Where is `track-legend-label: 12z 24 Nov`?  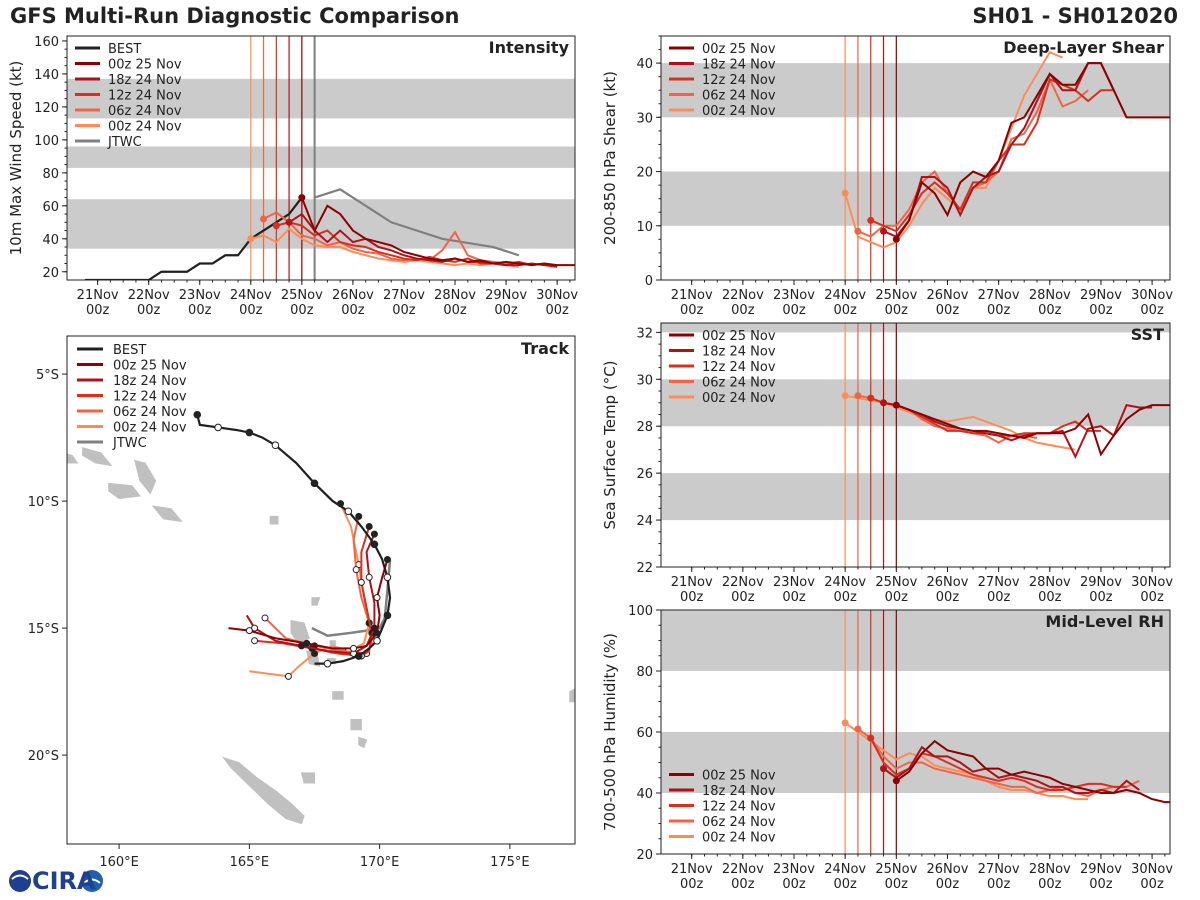 track-legend-label: 12z 24 Nov is located at coordinates (150, 397).